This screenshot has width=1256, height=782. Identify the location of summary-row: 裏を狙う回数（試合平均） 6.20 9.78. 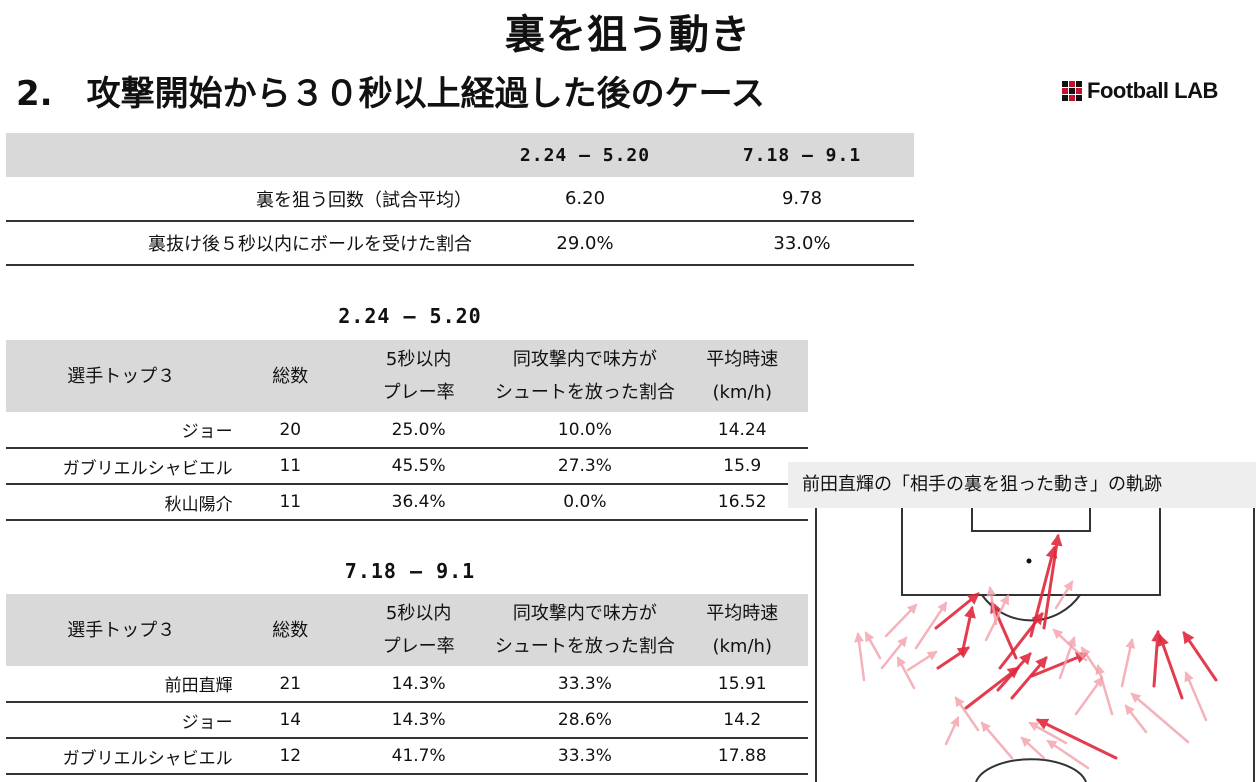
(460, 199).